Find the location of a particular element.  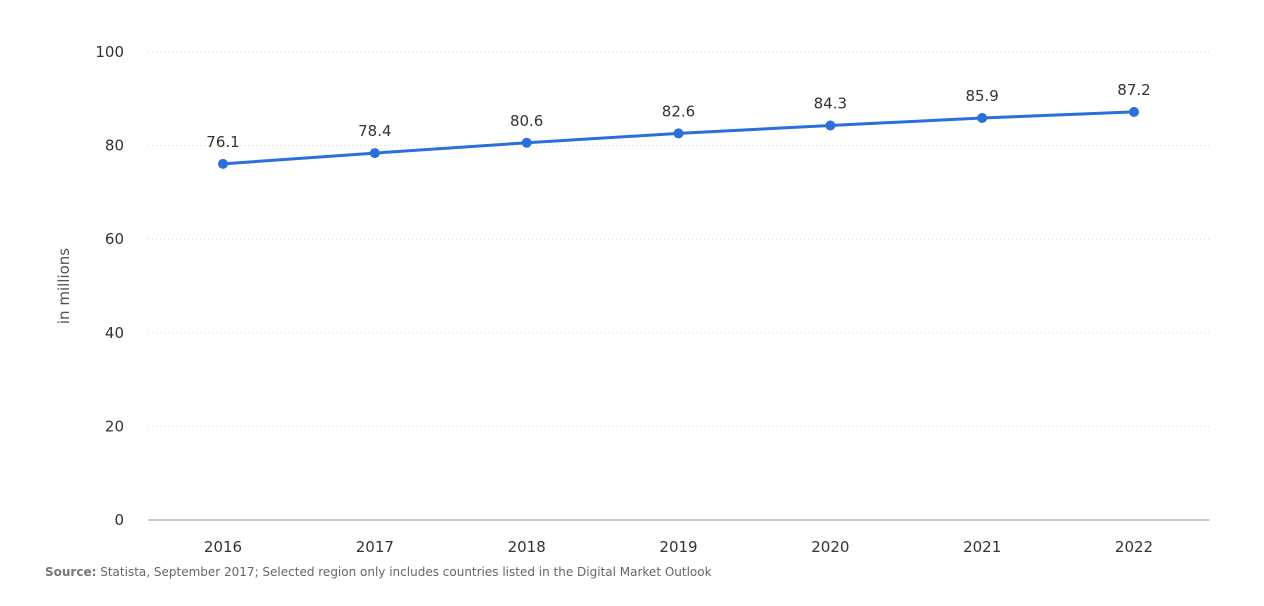

data-label: 85.9 is located at coordinates (981, 96).